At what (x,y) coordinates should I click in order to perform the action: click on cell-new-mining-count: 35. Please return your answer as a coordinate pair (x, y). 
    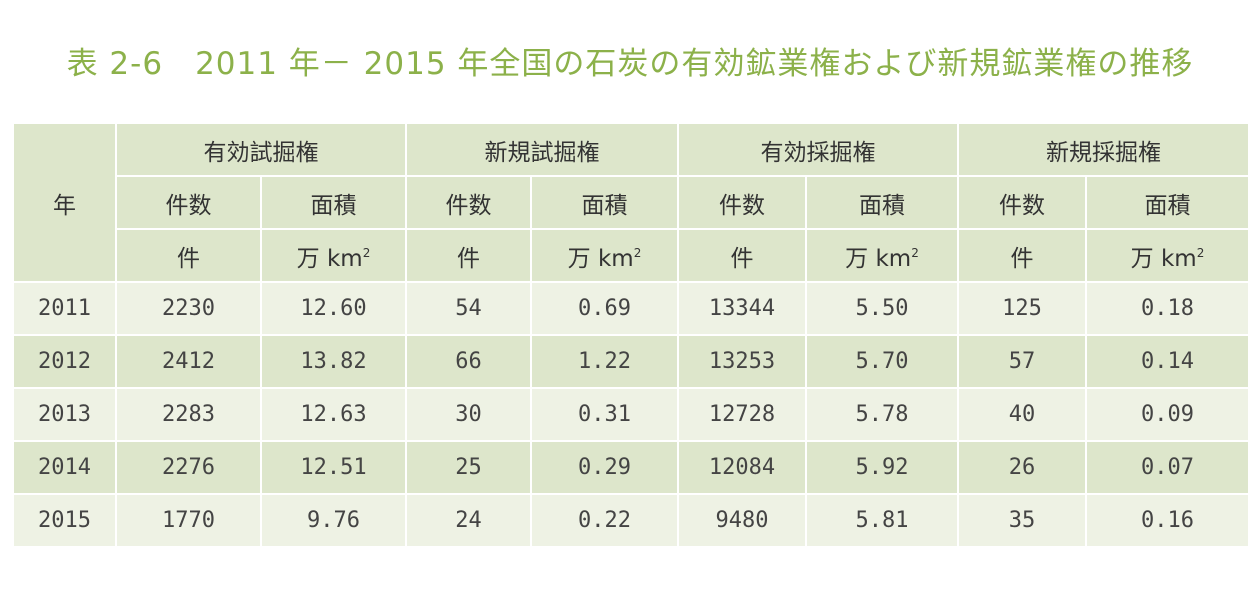
    Looking at the image, I should click on (1022, 520).